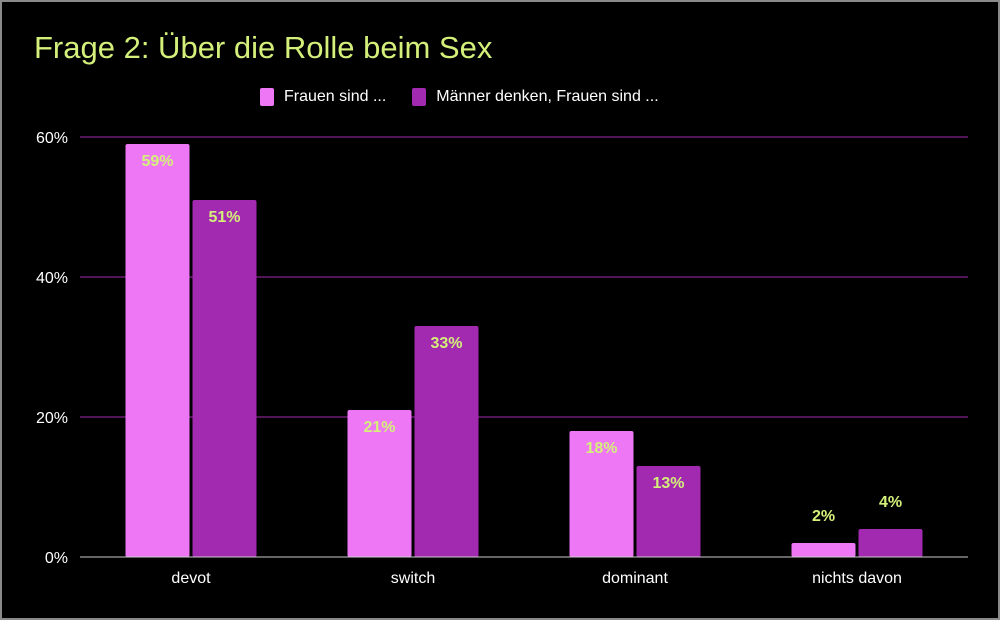 The image size is (1000, 620). I want to click on chart-title: Frage 2: Über die Rolle beim Sex, so click(263, 47).